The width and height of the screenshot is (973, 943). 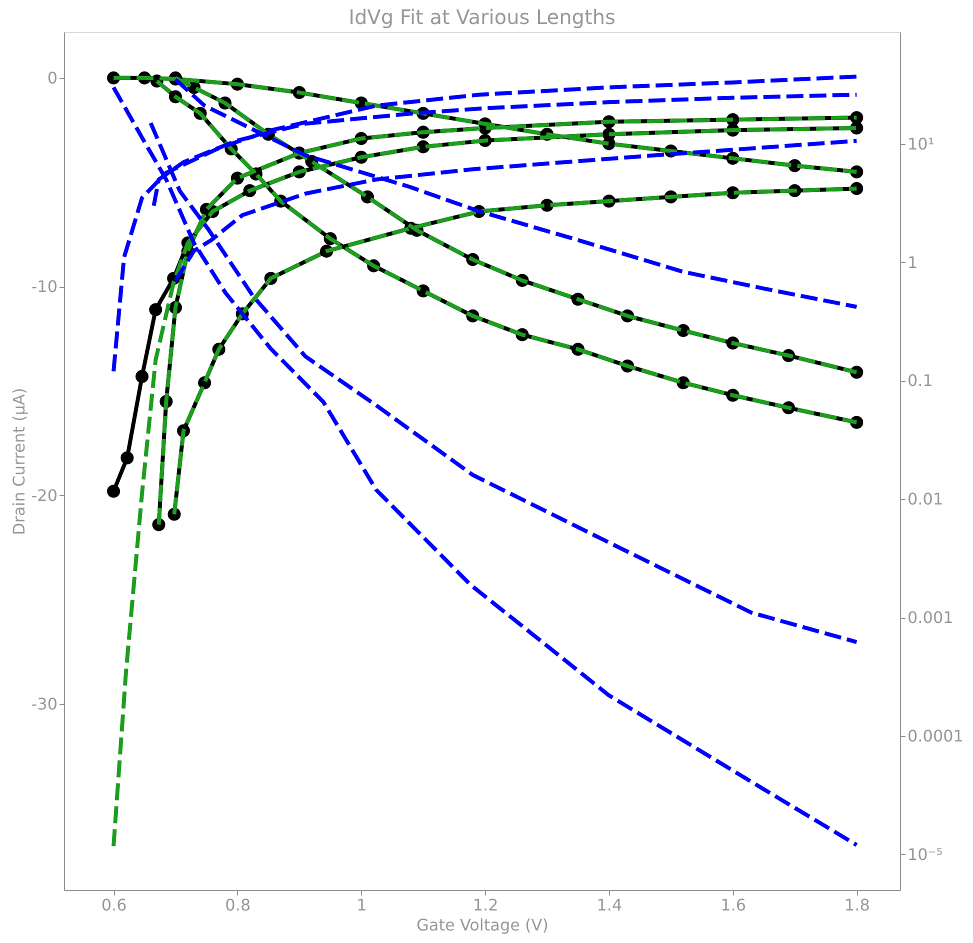 I want to click on chart-title: IdVg Fit at Various Lengths, so click(x=482, y=17).